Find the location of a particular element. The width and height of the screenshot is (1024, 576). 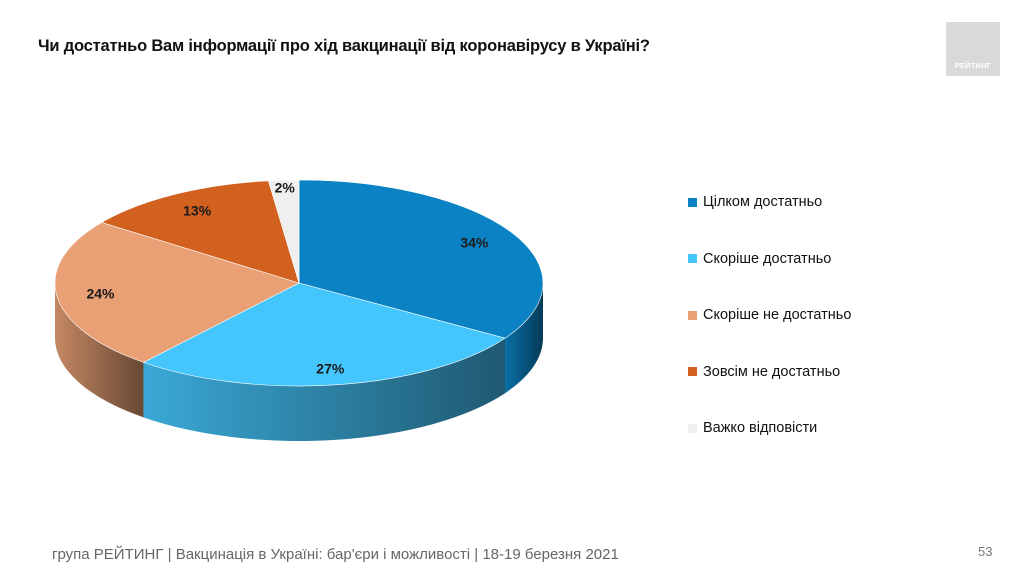

legend-label: Скоріше достатньо is located at coordinates (767, 258).